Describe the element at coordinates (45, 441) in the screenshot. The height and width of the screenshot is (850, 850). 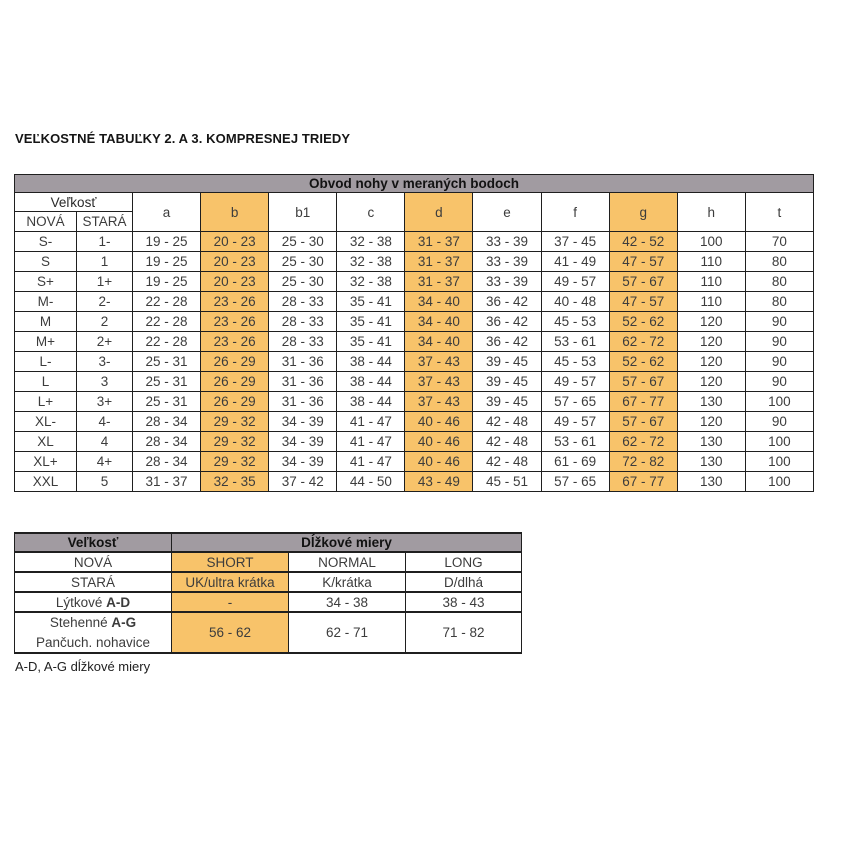
I see `new-size-cell: XL` at that location.